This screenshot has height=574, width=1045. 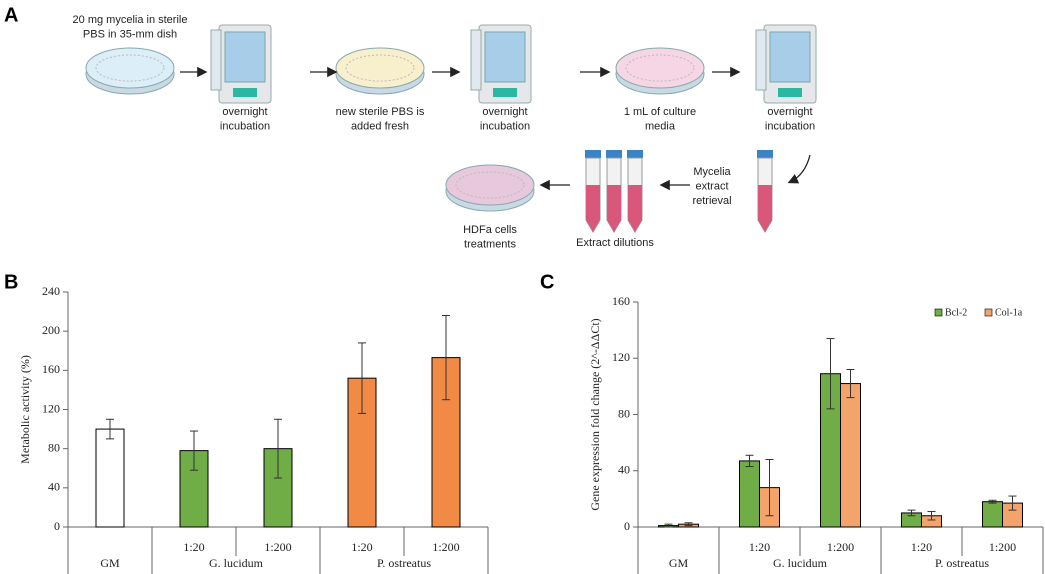 I want to click on panel-label: A, so click(x=11, y=15).